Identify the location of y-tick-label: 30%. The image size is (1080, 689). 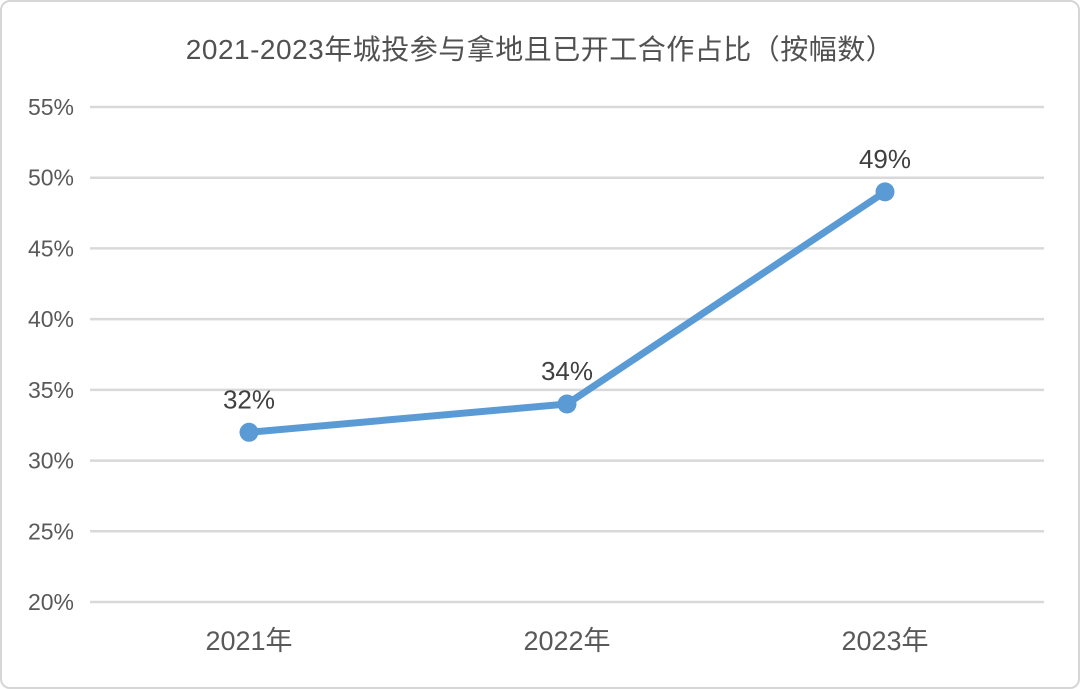
(51, 461).